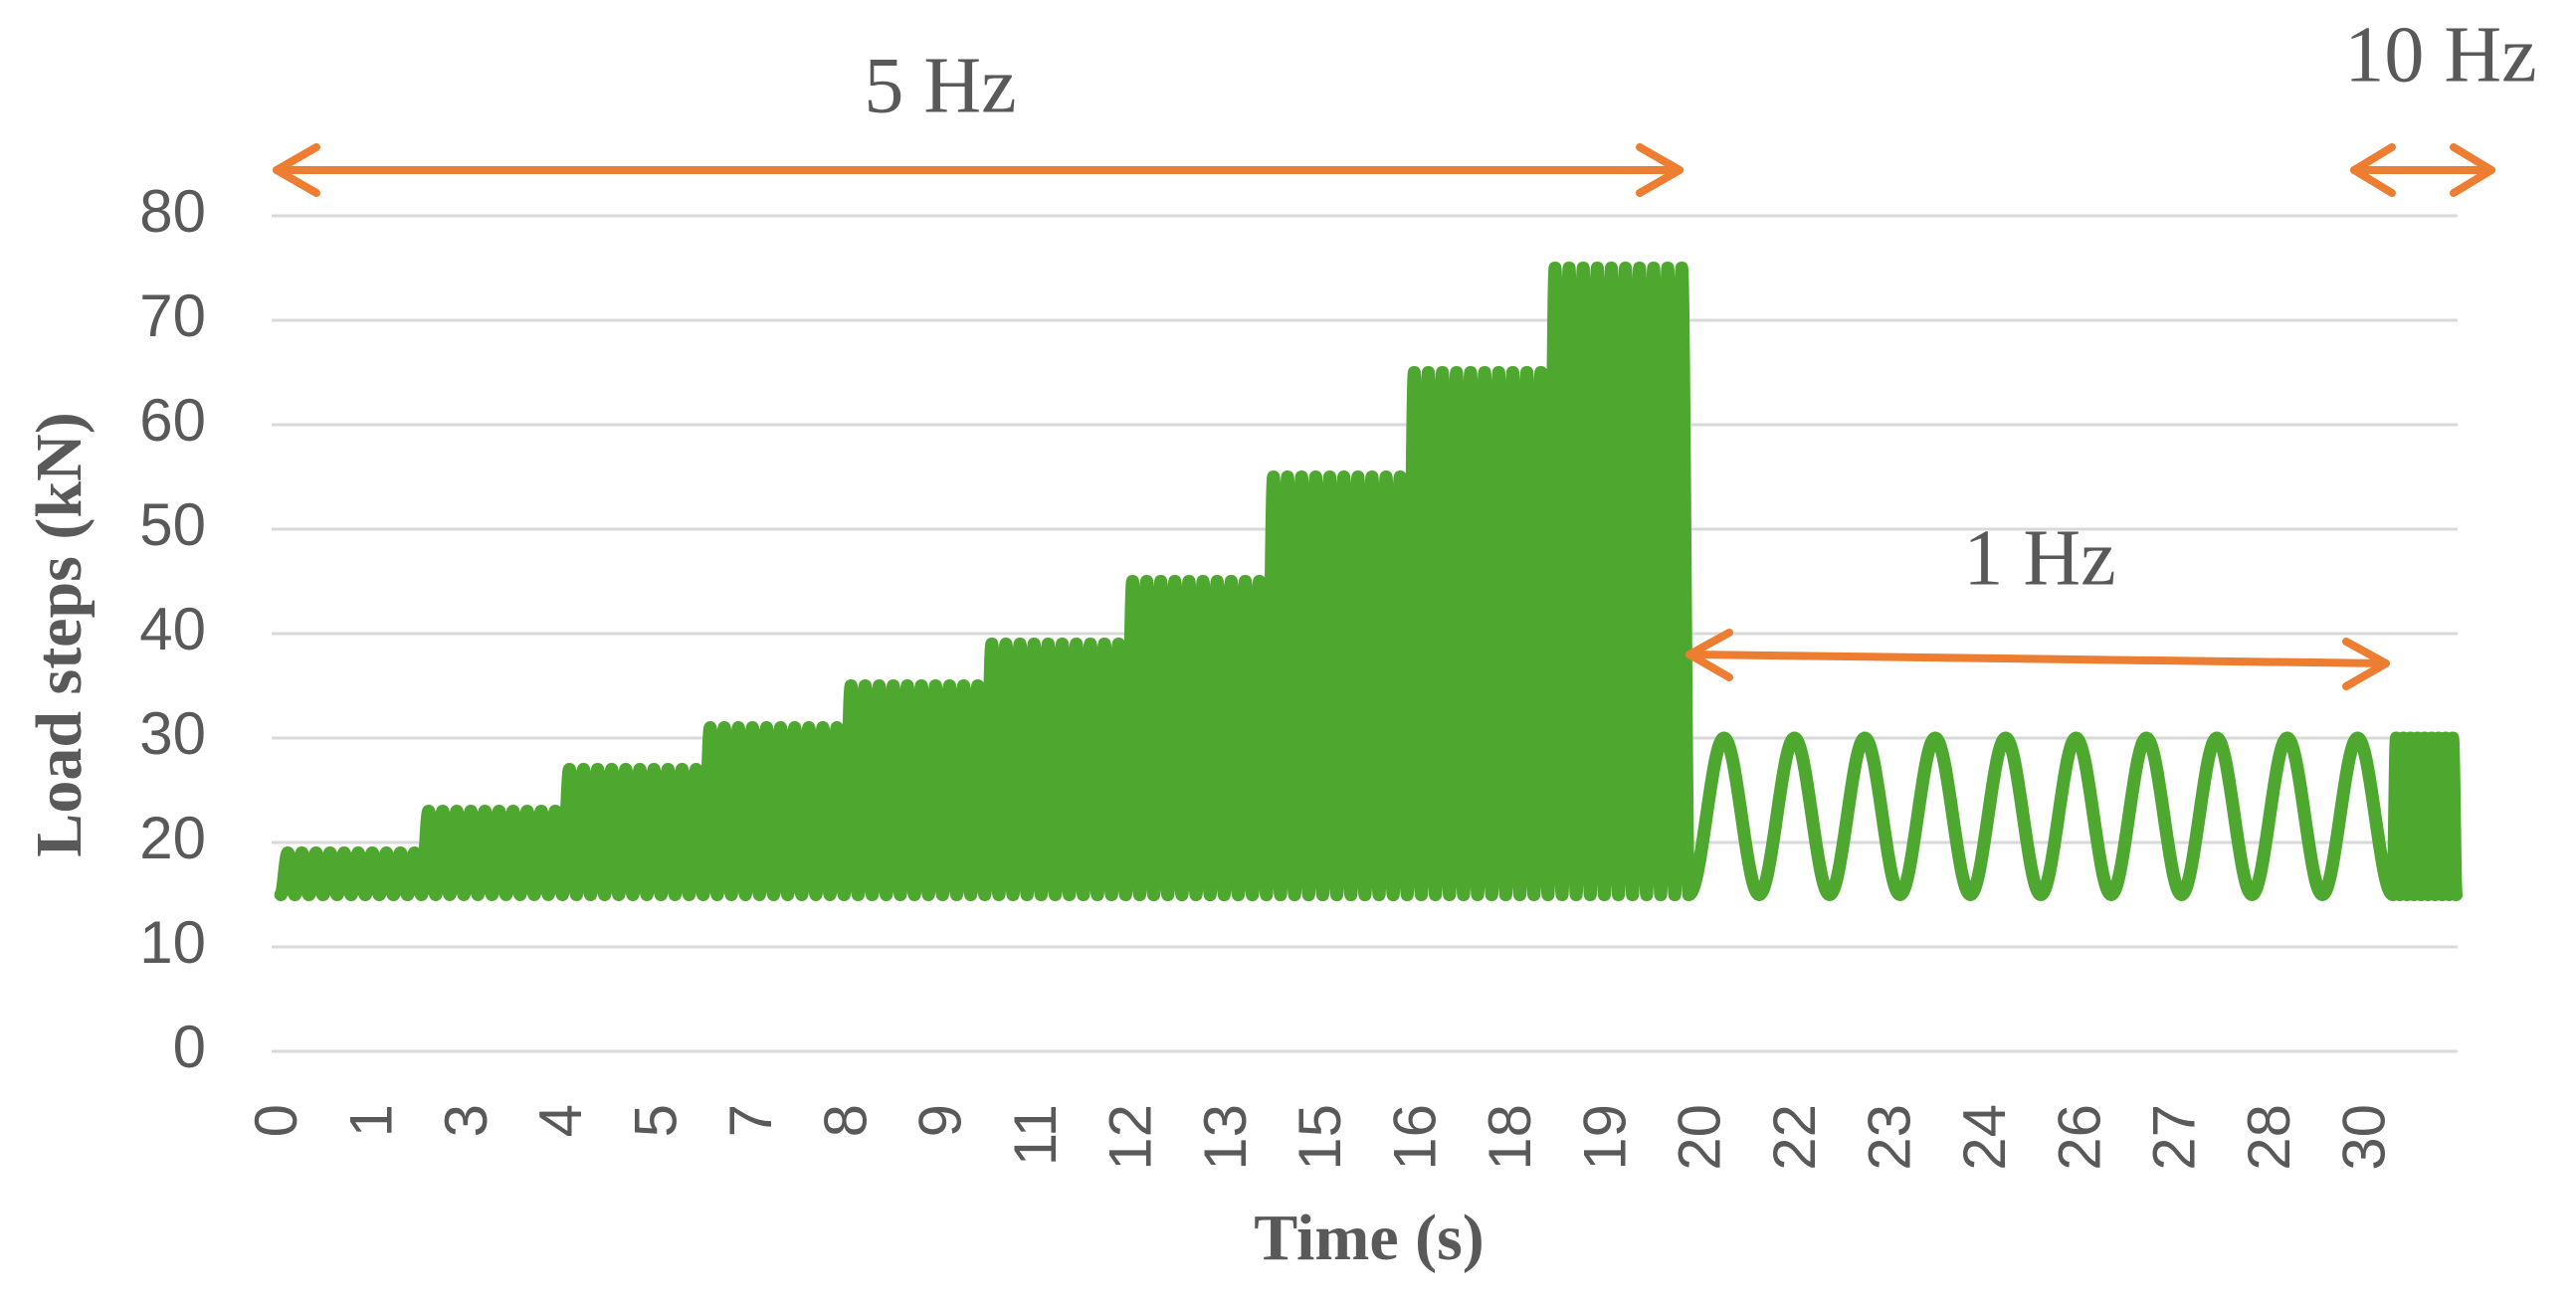 The width and height of the screenshot is (2576, 1305). What do you see at coordinates (1369, 1238) in the screenshot?
I see `x-axis-title: Time (s)` at bounding box center [1369, 1238].